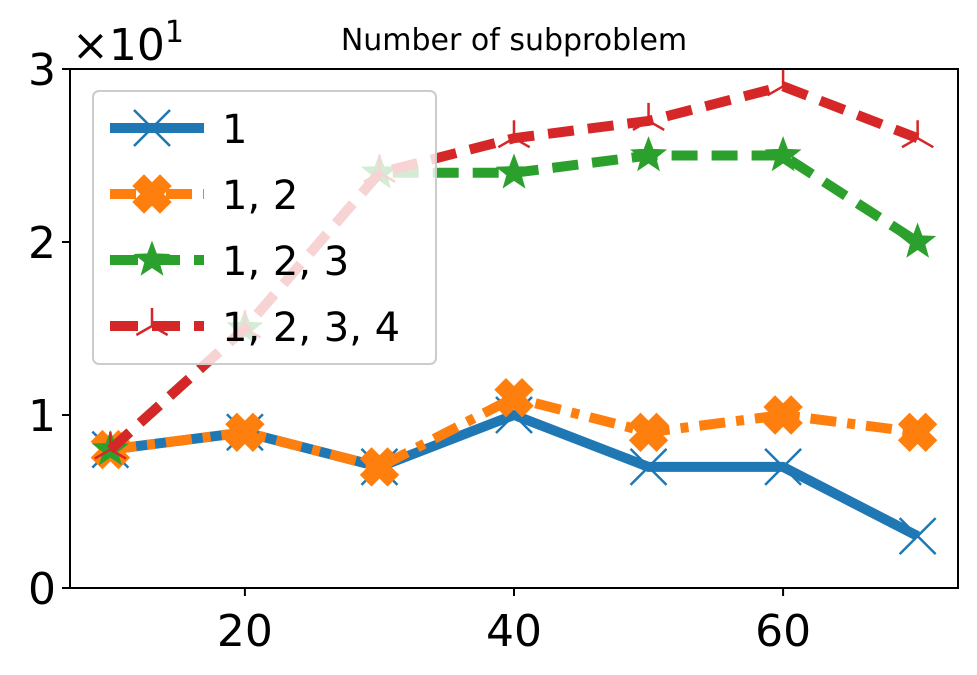  I want to click on legend: 1 1, 2 1, 2, 3 1, 2, 3, 4, so click(264, 227).